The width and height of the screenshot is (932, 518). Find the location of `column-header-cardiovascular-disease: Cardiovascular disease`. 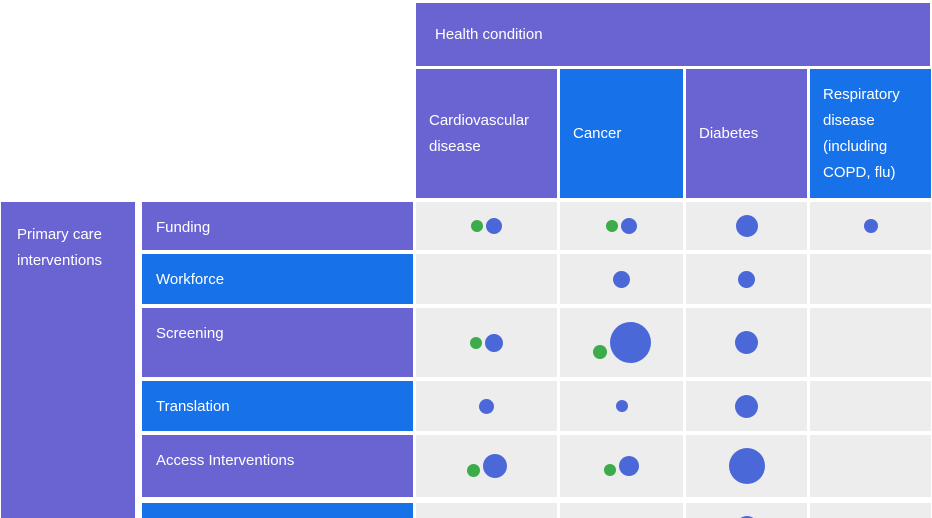

column-header-cardiovascular-disease: Cardiovascular disease is located at coordinates (486, 133).